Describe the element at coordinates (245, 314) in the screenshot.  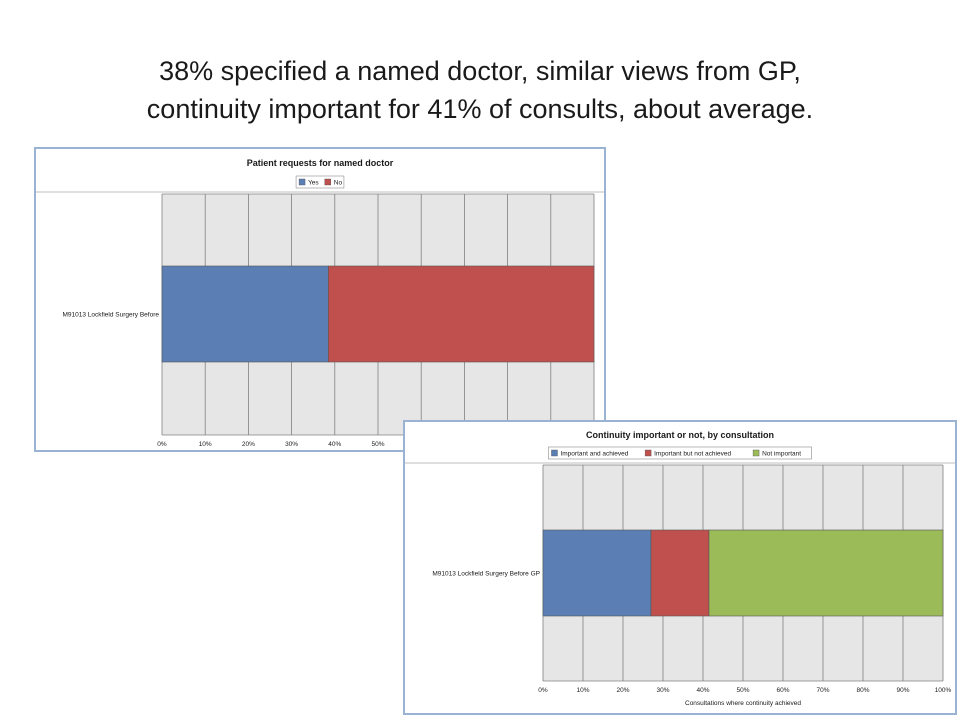
I see `bar-segment-yes` at that location.